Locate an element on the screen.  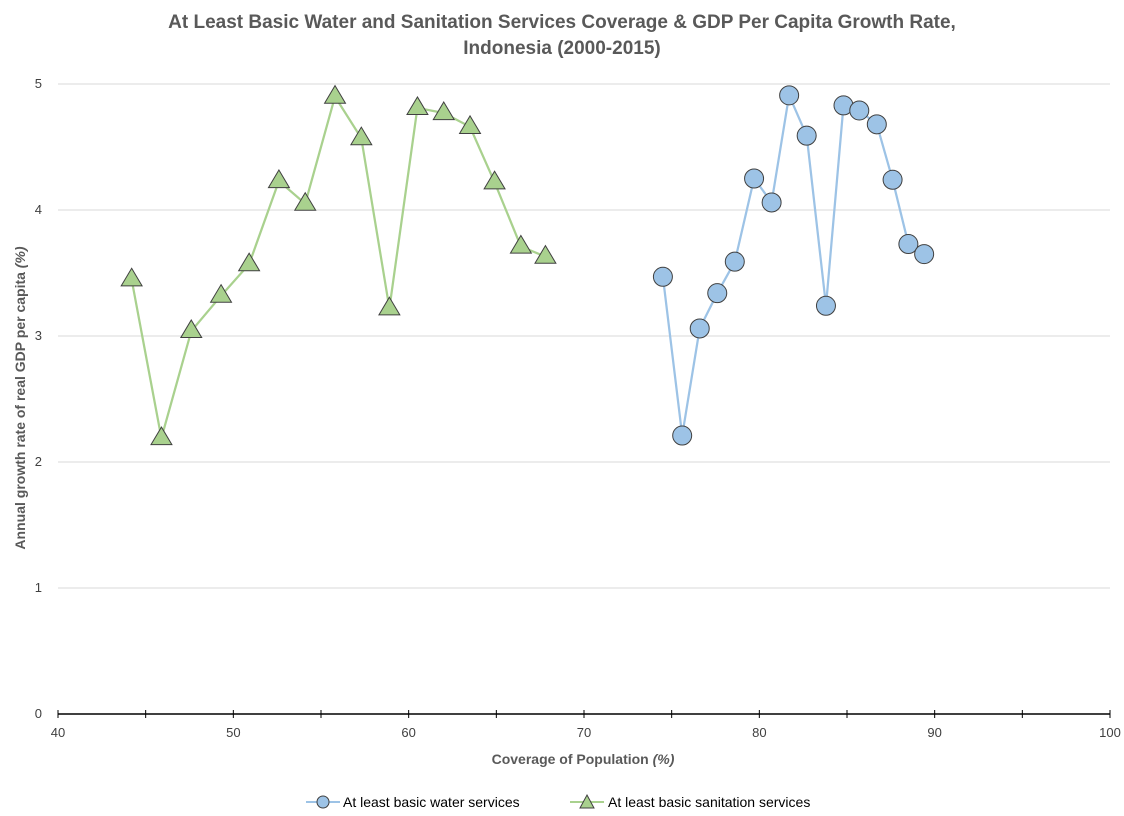
legend-sanitation-label: At least basic sanitation services is located at coordinates (709, 802).